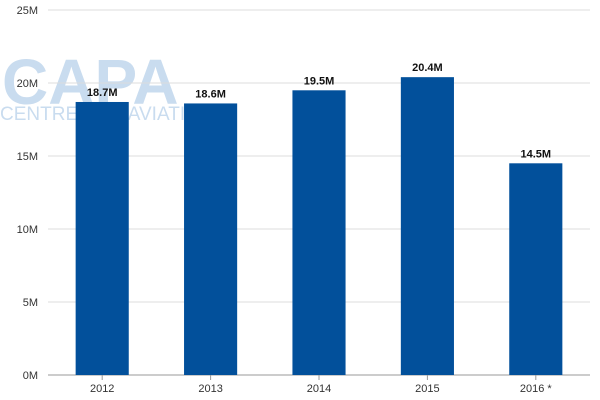 The image size is (600, 400). What do you see at coordinates (210, 94) in the screenshot?
I see `data-label: 18.6M` at bounding box center [210, 94].